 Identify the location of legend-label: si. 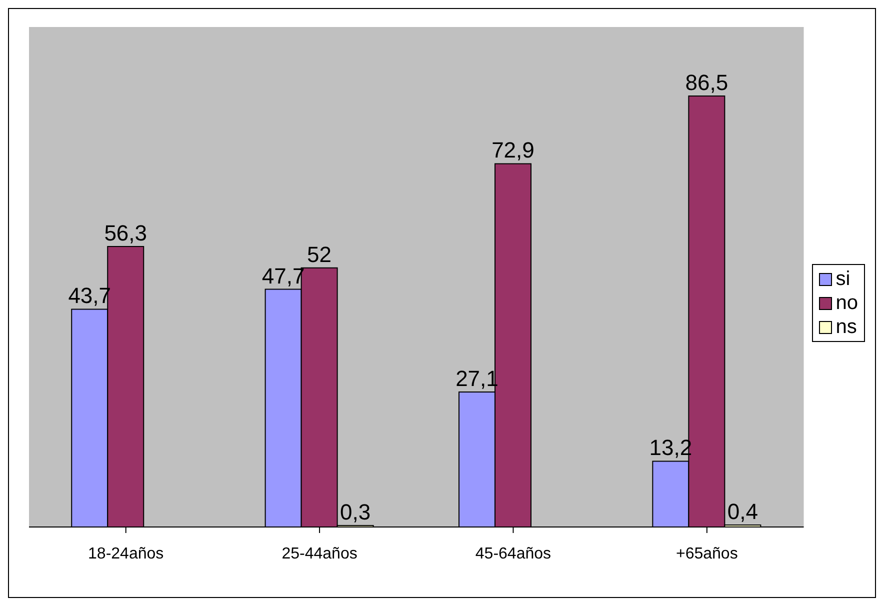
(843, 279).